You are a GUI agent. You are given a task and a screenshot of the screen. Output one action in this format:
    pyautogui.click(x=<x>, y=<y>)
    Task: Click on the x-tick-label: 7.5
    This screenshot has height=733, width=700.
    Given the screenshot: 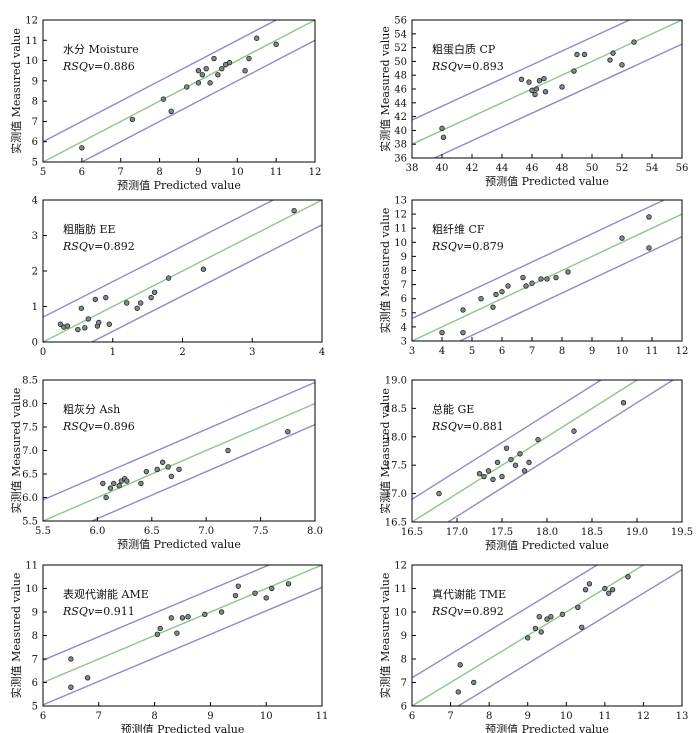 What is the action you would take?
    pyautogui.click(x=261, y=531)
    